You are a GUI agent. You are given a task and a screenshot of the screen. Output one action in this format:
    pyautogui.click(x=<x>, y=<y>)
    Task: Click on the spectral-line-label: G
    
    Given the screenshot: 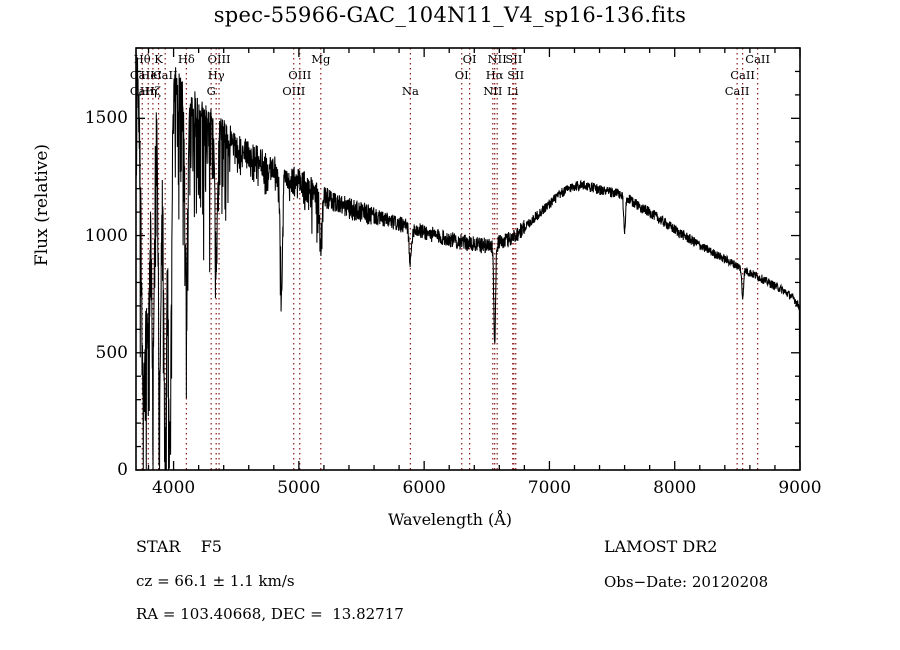 What is the action you would take?
    pyautogui.click(x=211, y=91)
    